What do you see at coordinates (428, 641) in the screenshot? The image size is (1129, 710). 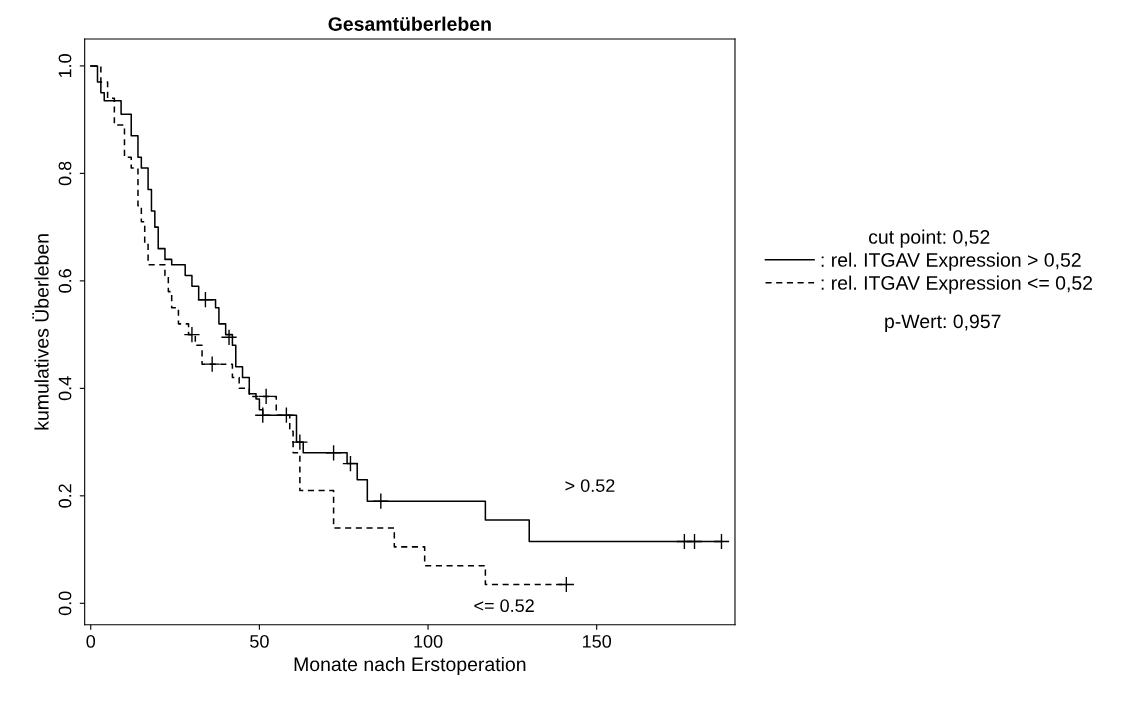 I see `x-tick-label: 100` at bounding box center [428, 641].